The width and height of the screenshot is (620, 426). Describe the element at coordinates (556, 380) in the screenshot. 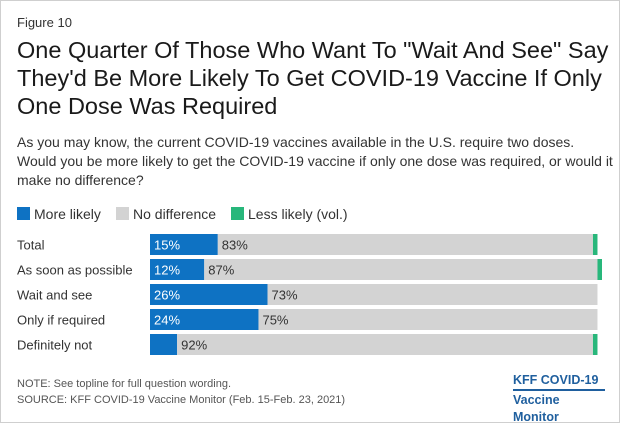

I see `logo-line-1: KFF COVID-19` at that location.